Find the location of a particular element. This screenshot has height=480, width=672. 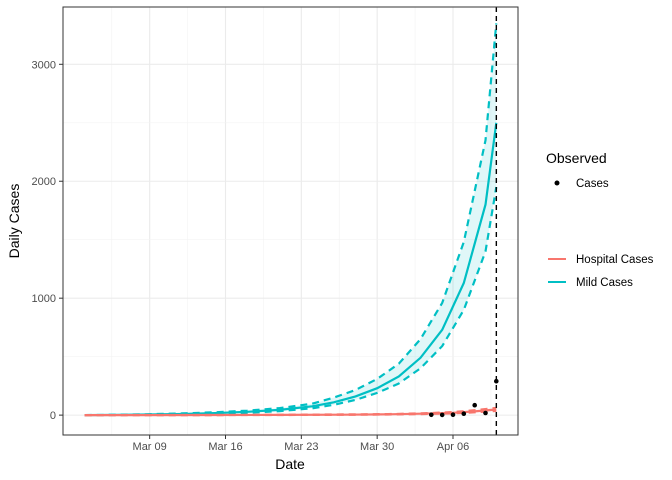

x-axis-title: Date is located at coordinates (290, 464).